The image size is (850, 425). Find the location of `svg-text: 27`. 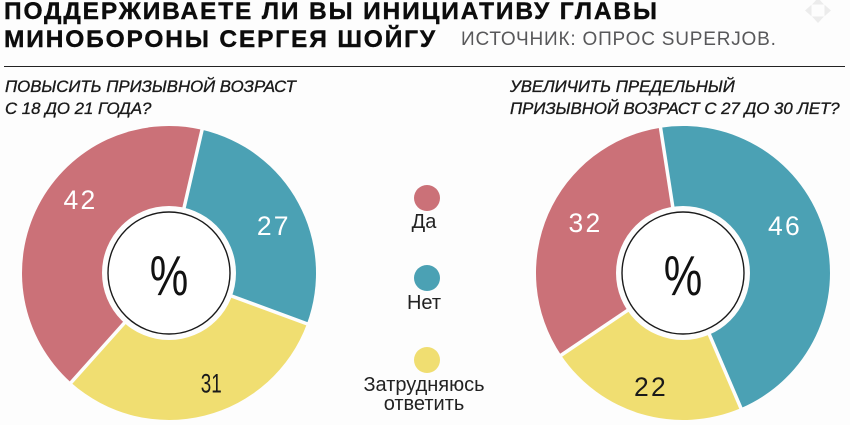

svg-text: 27 is located at coordinates (274, 226).